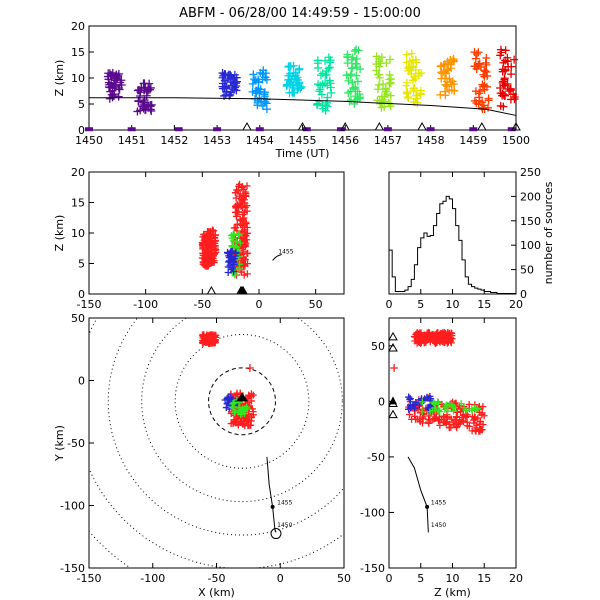  Describe the element at coordinates (59, 443) in the screenshot. I see `y-axis-label: Y (km)` at that location.